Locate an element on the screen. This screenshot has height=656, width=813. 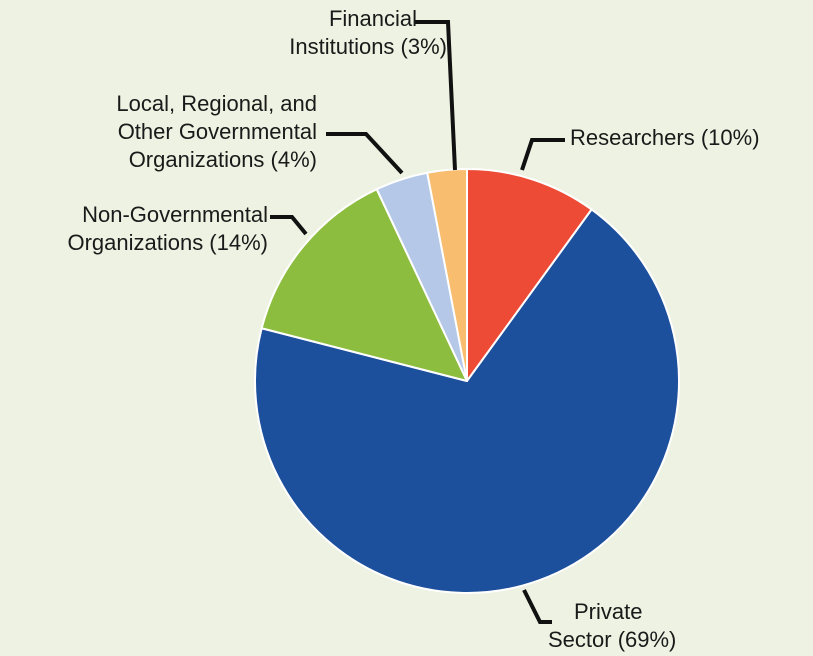
label-local-regional-line-3: Organizations (4%) is located at coordinates (222, 159).